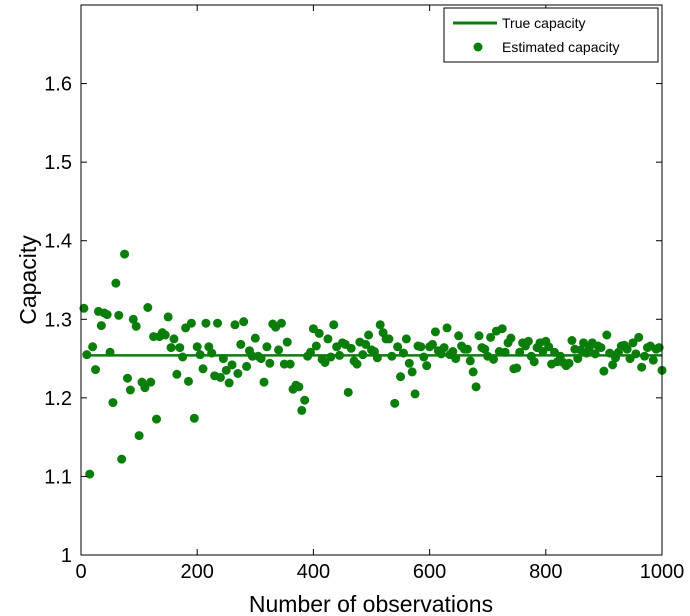 Image resolution: width=690 pixels, height=616 pixels. I want to click on legend-box, so click(551, 35).